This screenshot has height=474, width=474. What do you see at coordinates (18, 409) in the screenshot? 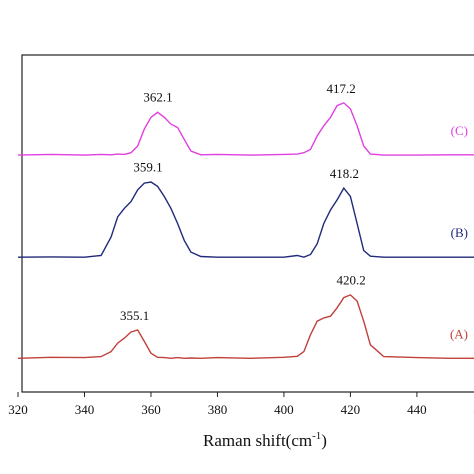
I see `x-tick-label: 320` at bounding box center [18, 409].